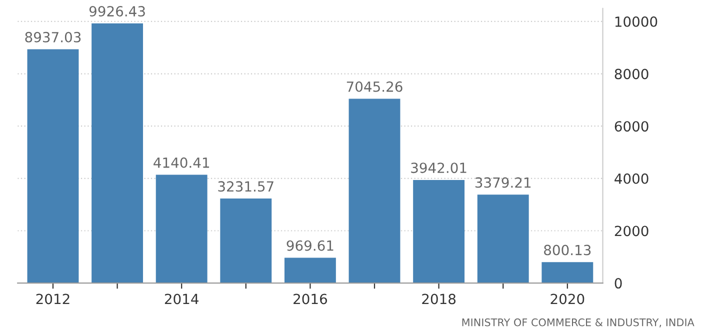 Image resolution: width=705 pixels, height=335 pixels. What do you see at coordinates (310, 299) in the screenshot?
I see `x-tick-label: 2016` at bounding box center [310, 299].